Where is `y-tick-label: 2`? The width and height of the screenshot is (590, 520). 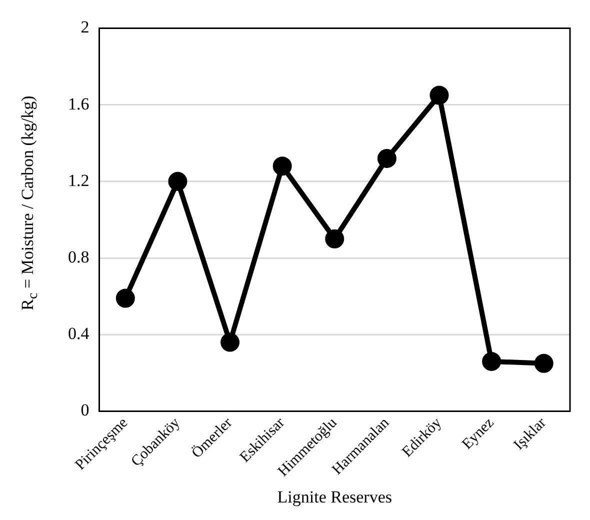 y-tick-label: 2 is located at coordinates (85, 27).